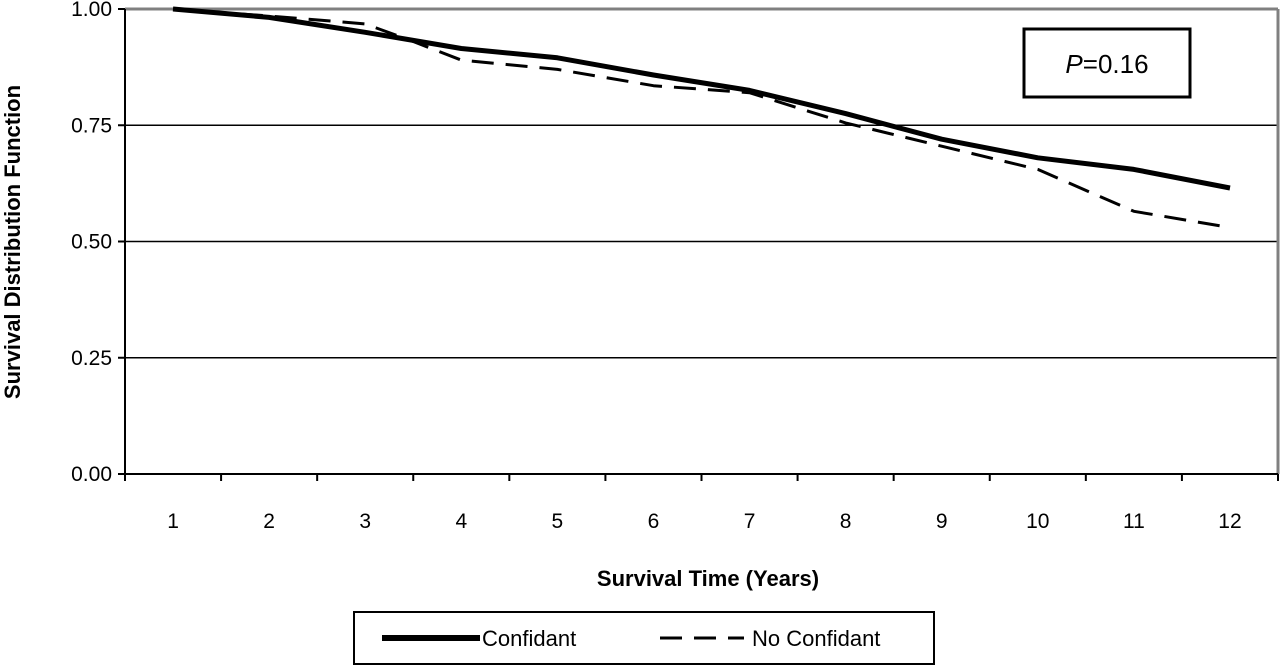  I want to click on y-tick-label-0: 0.00, so click(91, 474).